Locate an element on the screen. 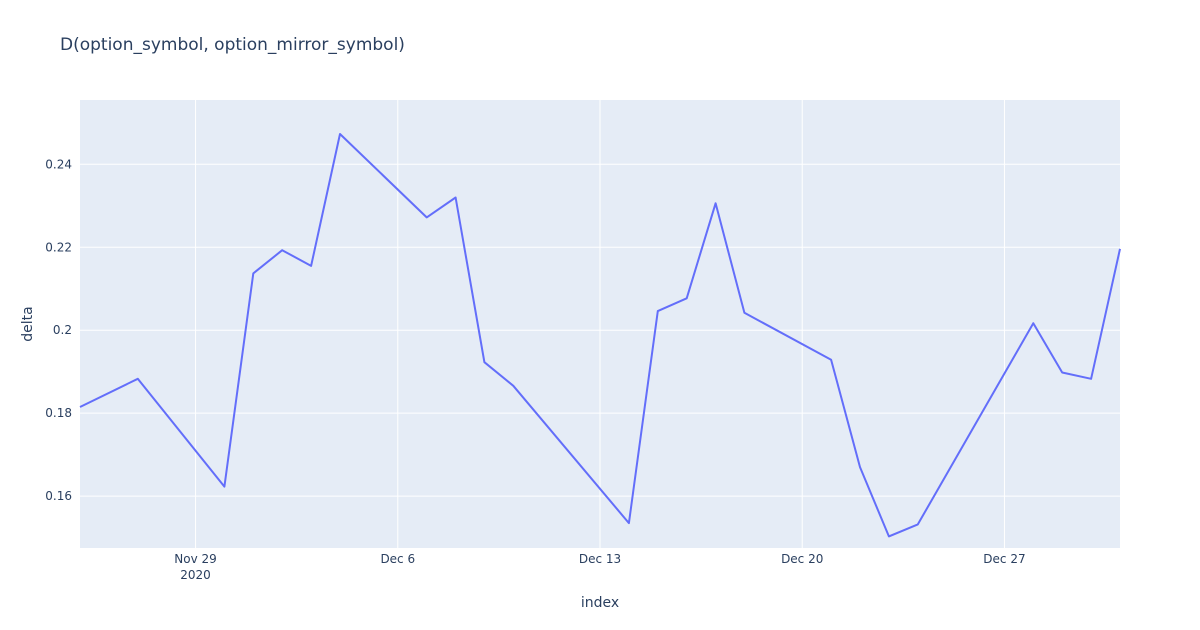 The width and height of the screenshot is (1200, 630). y-axis-ticks: 0.16 0.18 0.2 0.22 0.24 is located at coordinates (58, 330).